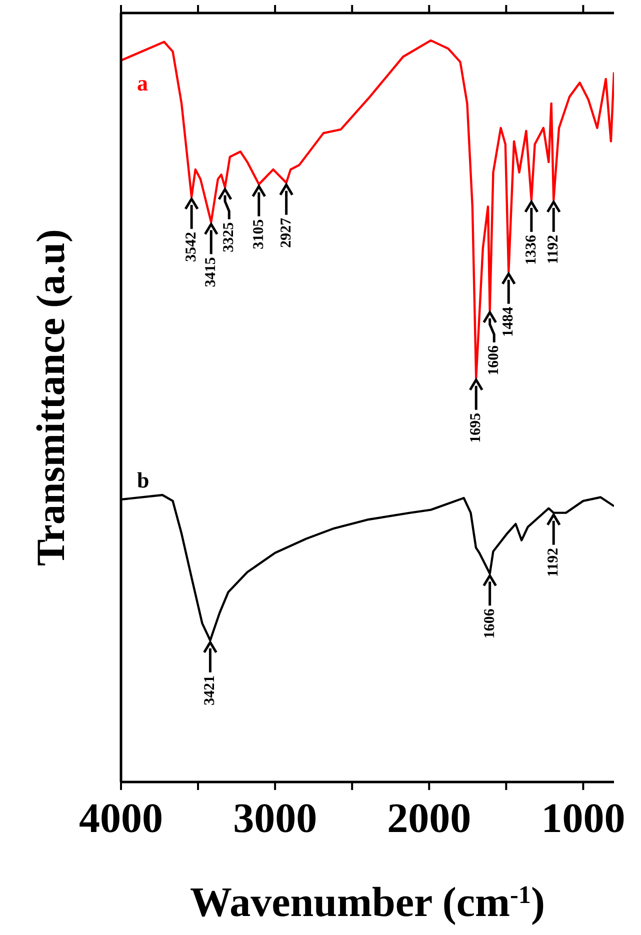 The height and width of the screenshot is (935, 641). I want to click on series-label: b, so click(143, 479).